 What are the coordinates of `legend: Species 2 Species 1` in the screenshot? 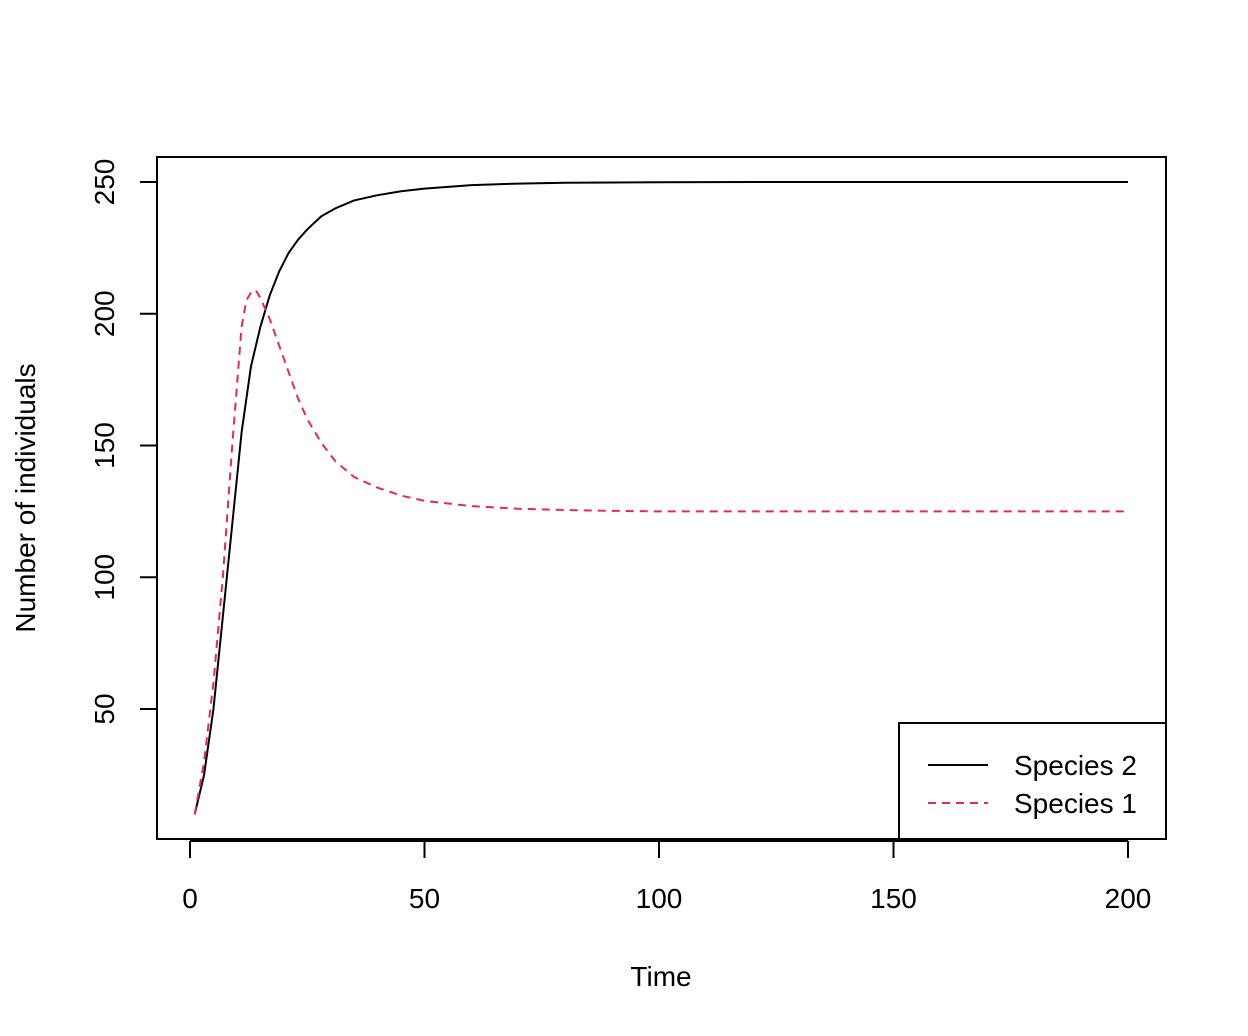 It's located at (1032, 781).